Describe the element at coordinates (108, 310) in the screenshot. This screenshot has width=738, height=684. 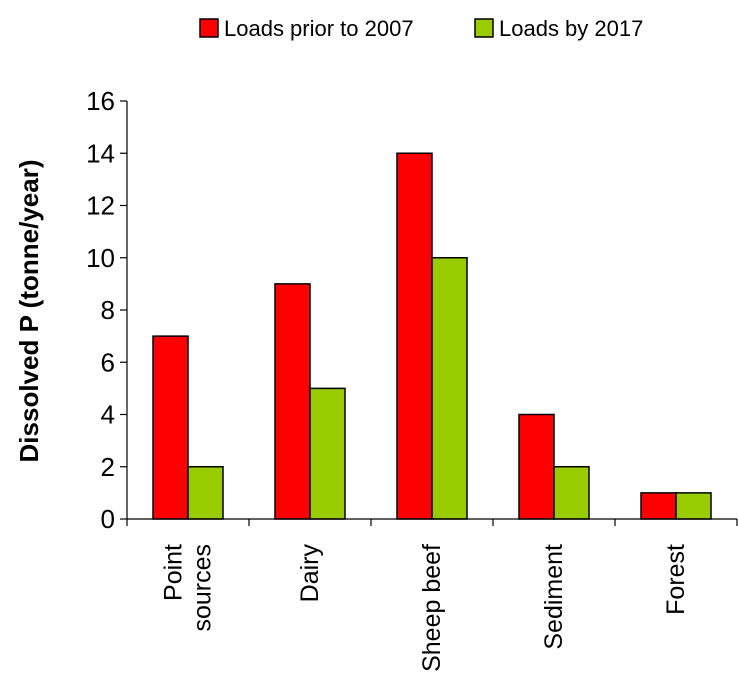
I see `y-tick-label-4: 8` at that location.